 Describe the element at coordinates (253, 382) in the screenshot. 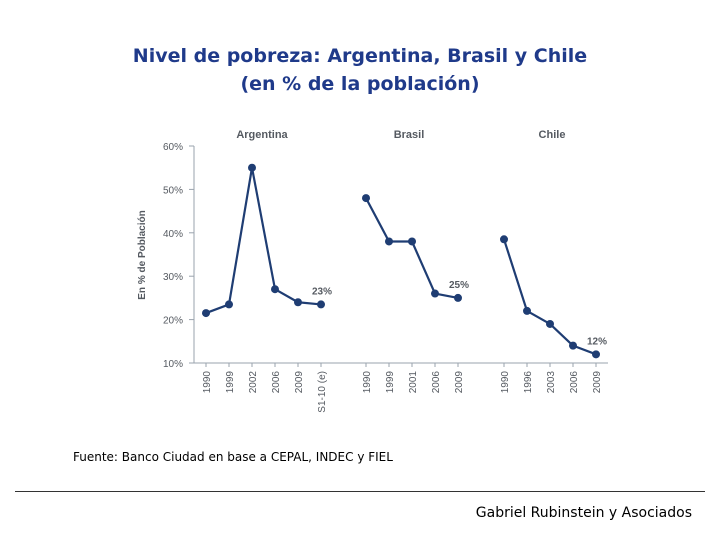

I see `x-tick-label: 2002` at that location.